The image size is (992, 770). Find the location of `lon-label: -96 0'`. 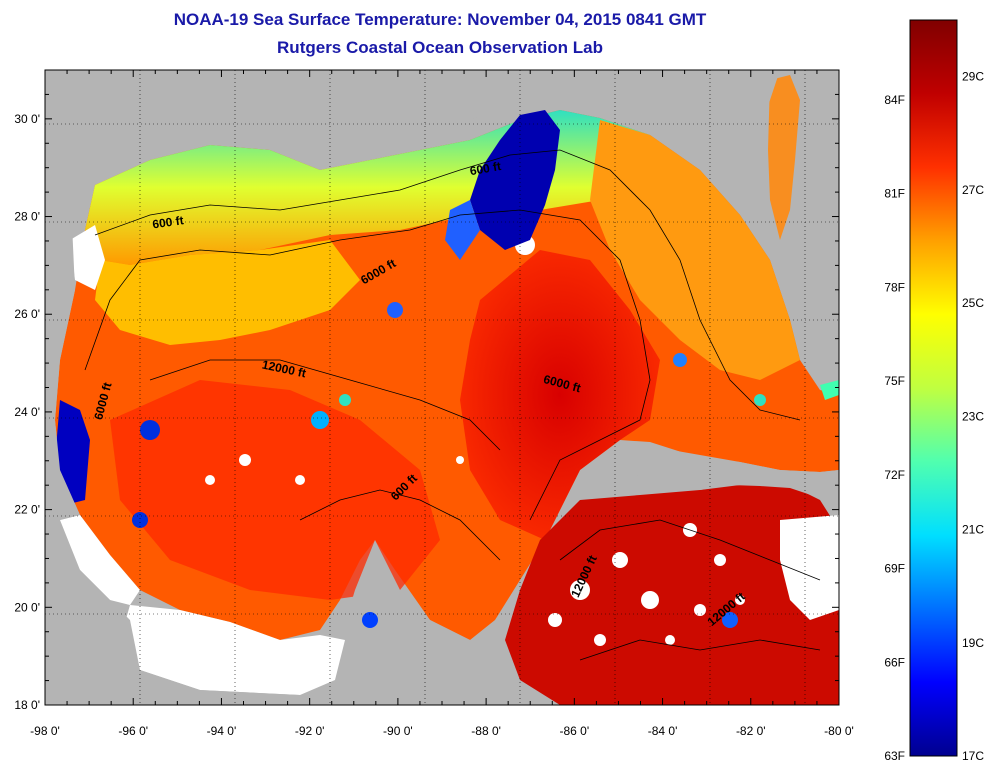

lon-label: -96 0' is located at coordinates (133, 731).